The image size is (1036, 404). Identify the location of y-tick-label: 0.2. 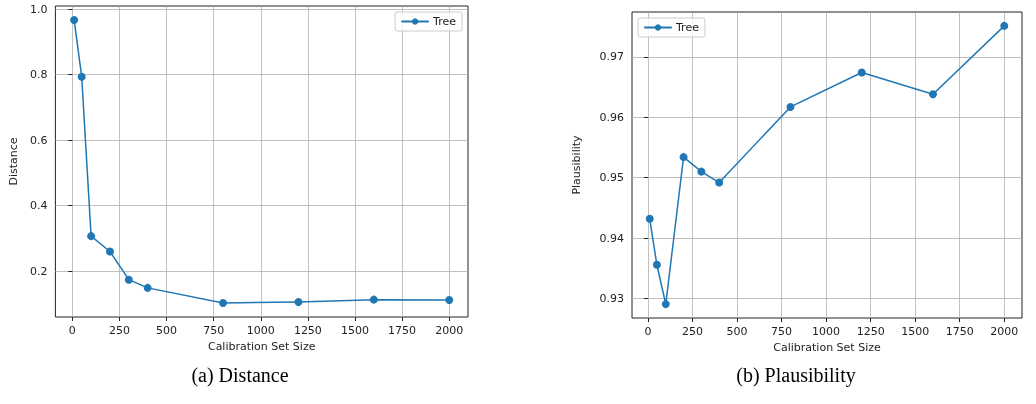
(38, 271).